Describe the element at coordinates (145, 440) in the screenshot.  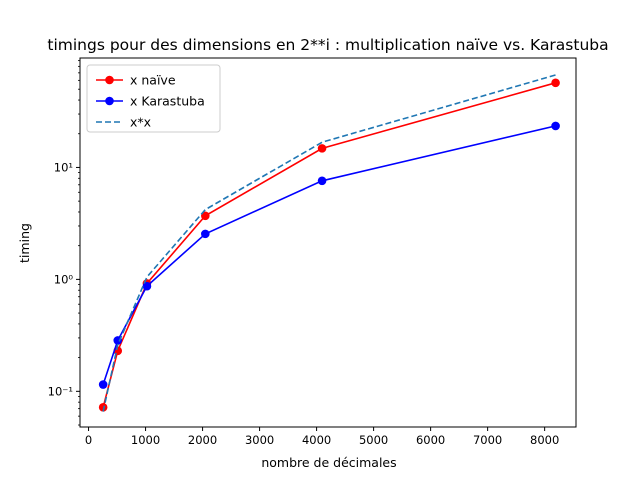
I see `x-tick-label: 1000` at that location.